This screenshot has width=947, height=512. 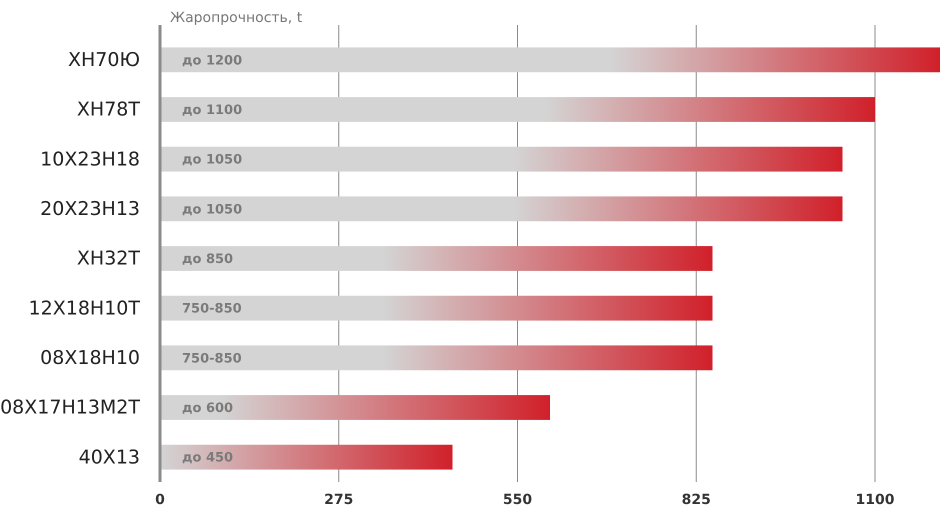 I want to click on data-label: до 1100, so click(x=212, y=110).